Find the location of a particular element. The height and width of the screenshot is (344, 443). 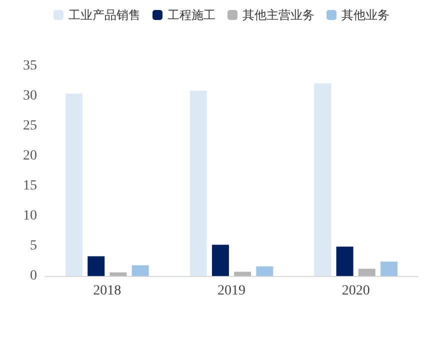

legend-label: 工程施工 is located at coordinates (192, 15).